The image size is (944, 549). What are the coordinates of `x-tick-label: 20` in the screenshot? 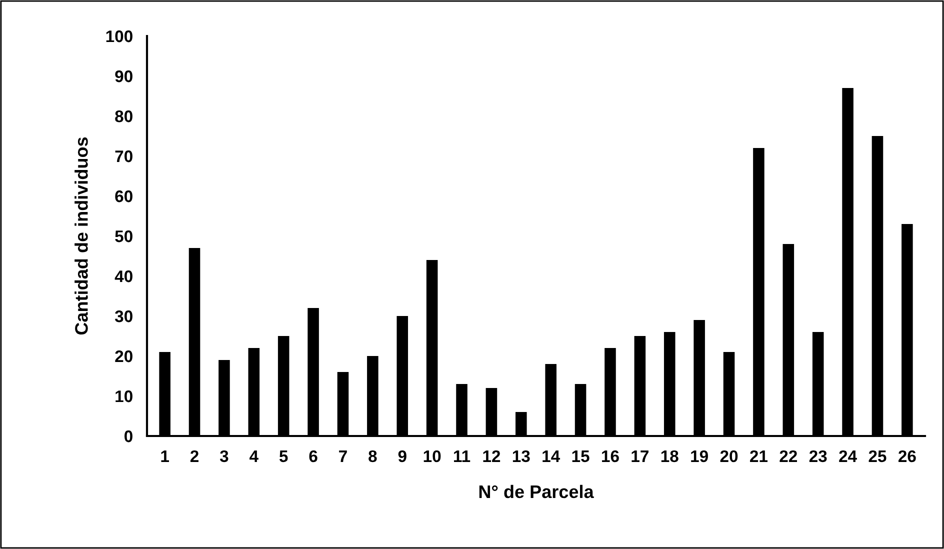 It's located at (729, 456).